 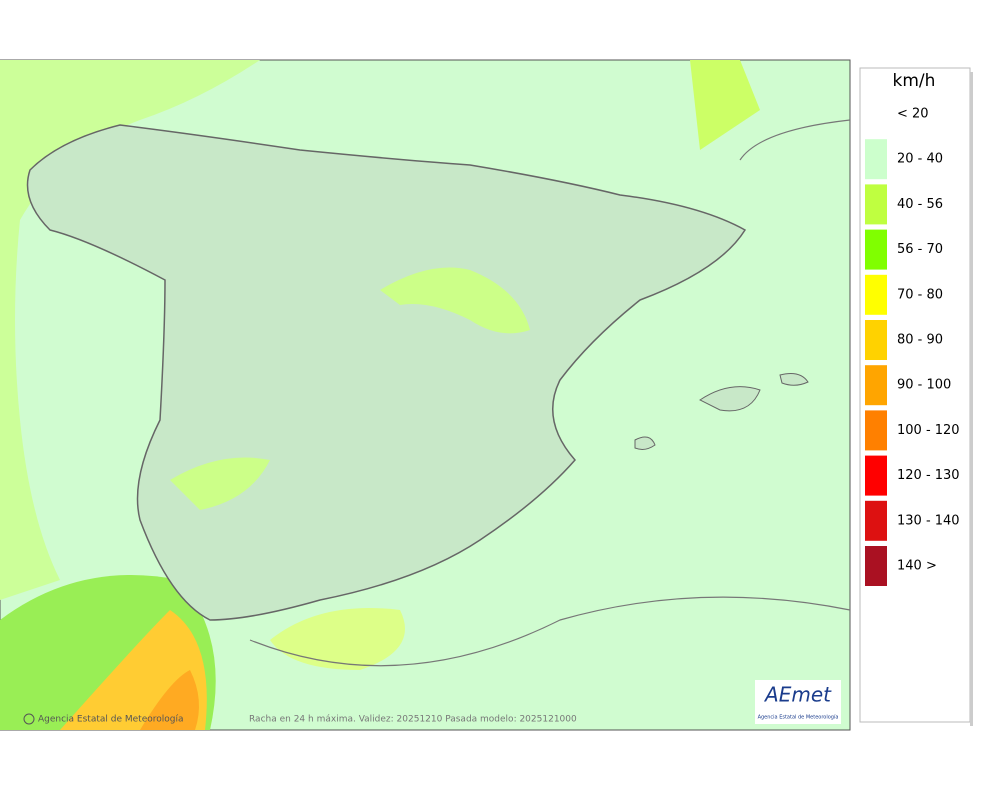 What do you see at coordinates (914, 81) in the screenshot?
I see `legend-unit: km/h` at bounding box center [914, 81].